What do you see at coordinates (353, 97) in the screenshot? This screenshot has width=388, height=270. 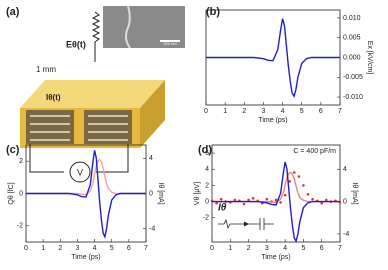 I see `y-tick-label: -0.010` at bounding box center [353, 97].